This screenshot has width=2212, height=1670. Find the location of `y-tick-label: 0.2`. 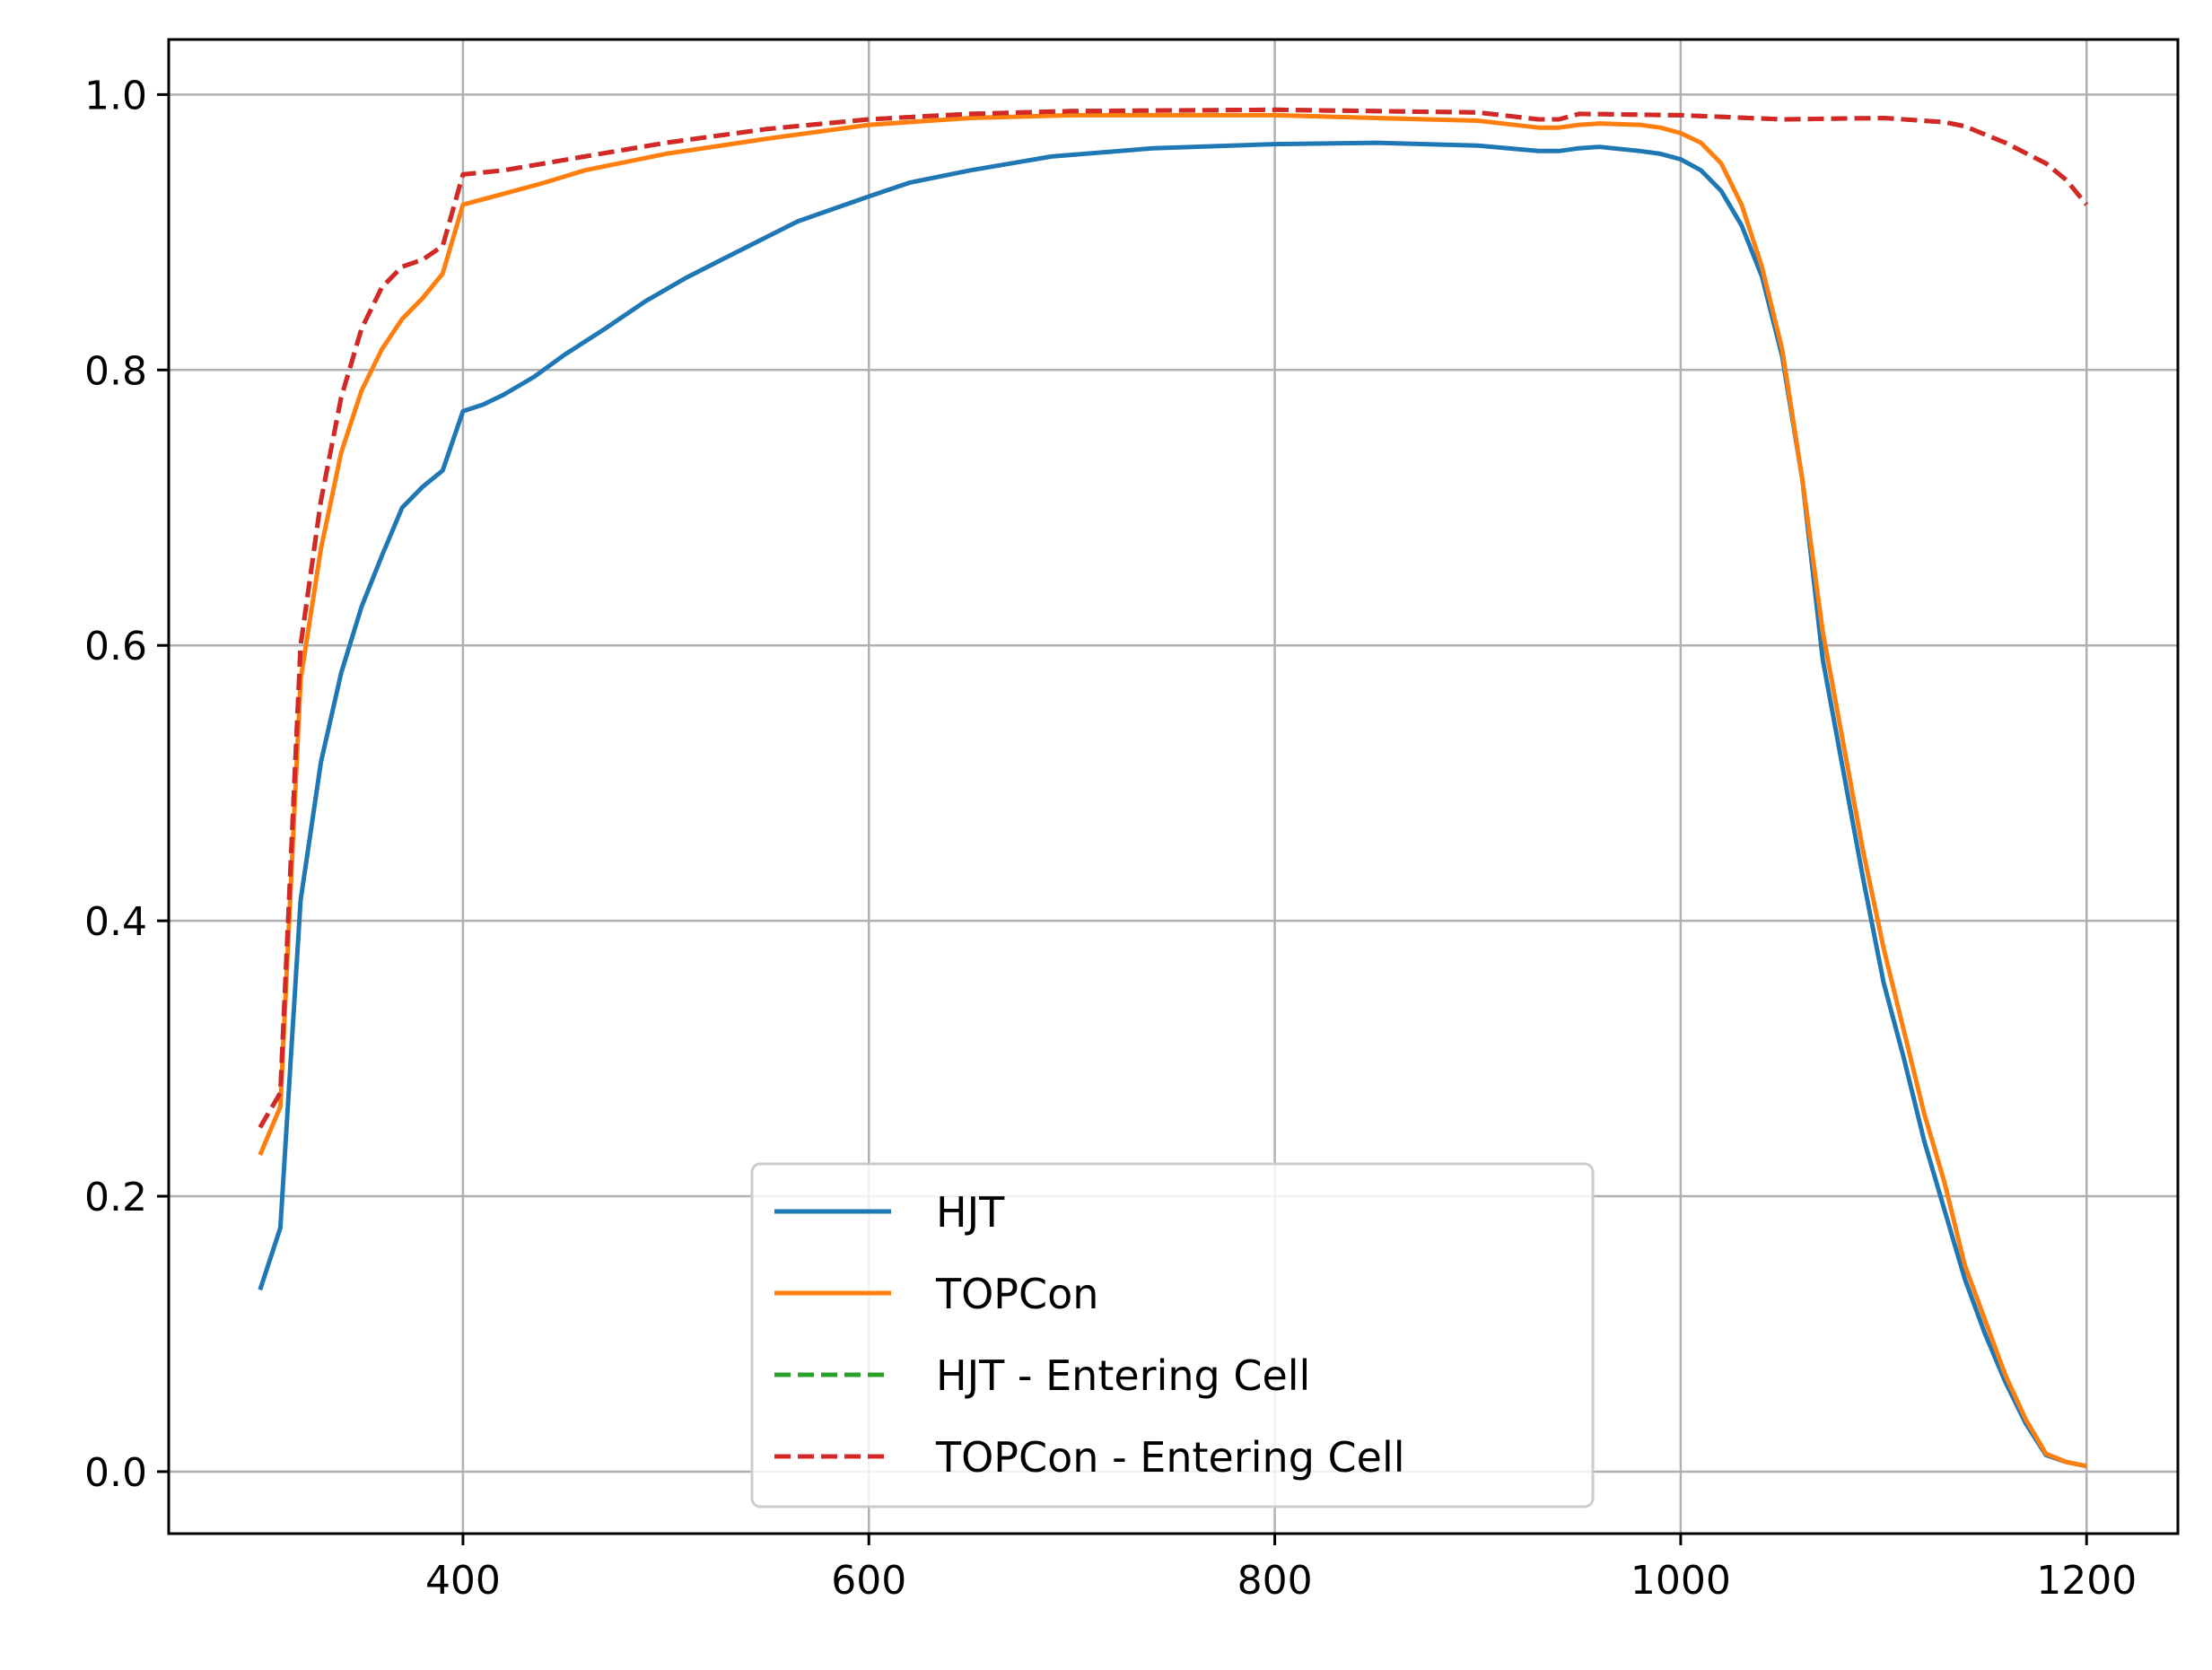

y-tick-label: 0.2 is located at coordinates (115, 1197).